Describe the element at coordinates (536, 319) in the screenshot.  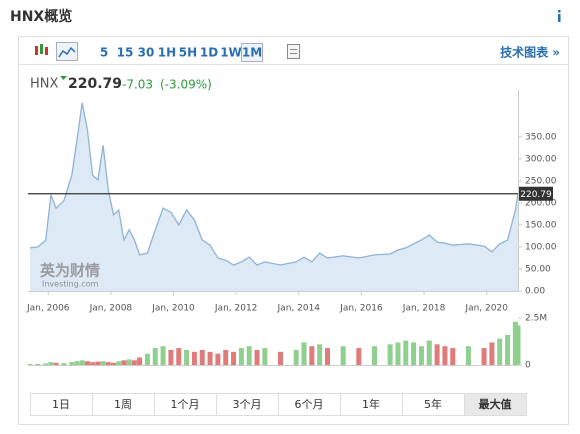
I see `volume-y-tick-label: 2.5M` at that location.